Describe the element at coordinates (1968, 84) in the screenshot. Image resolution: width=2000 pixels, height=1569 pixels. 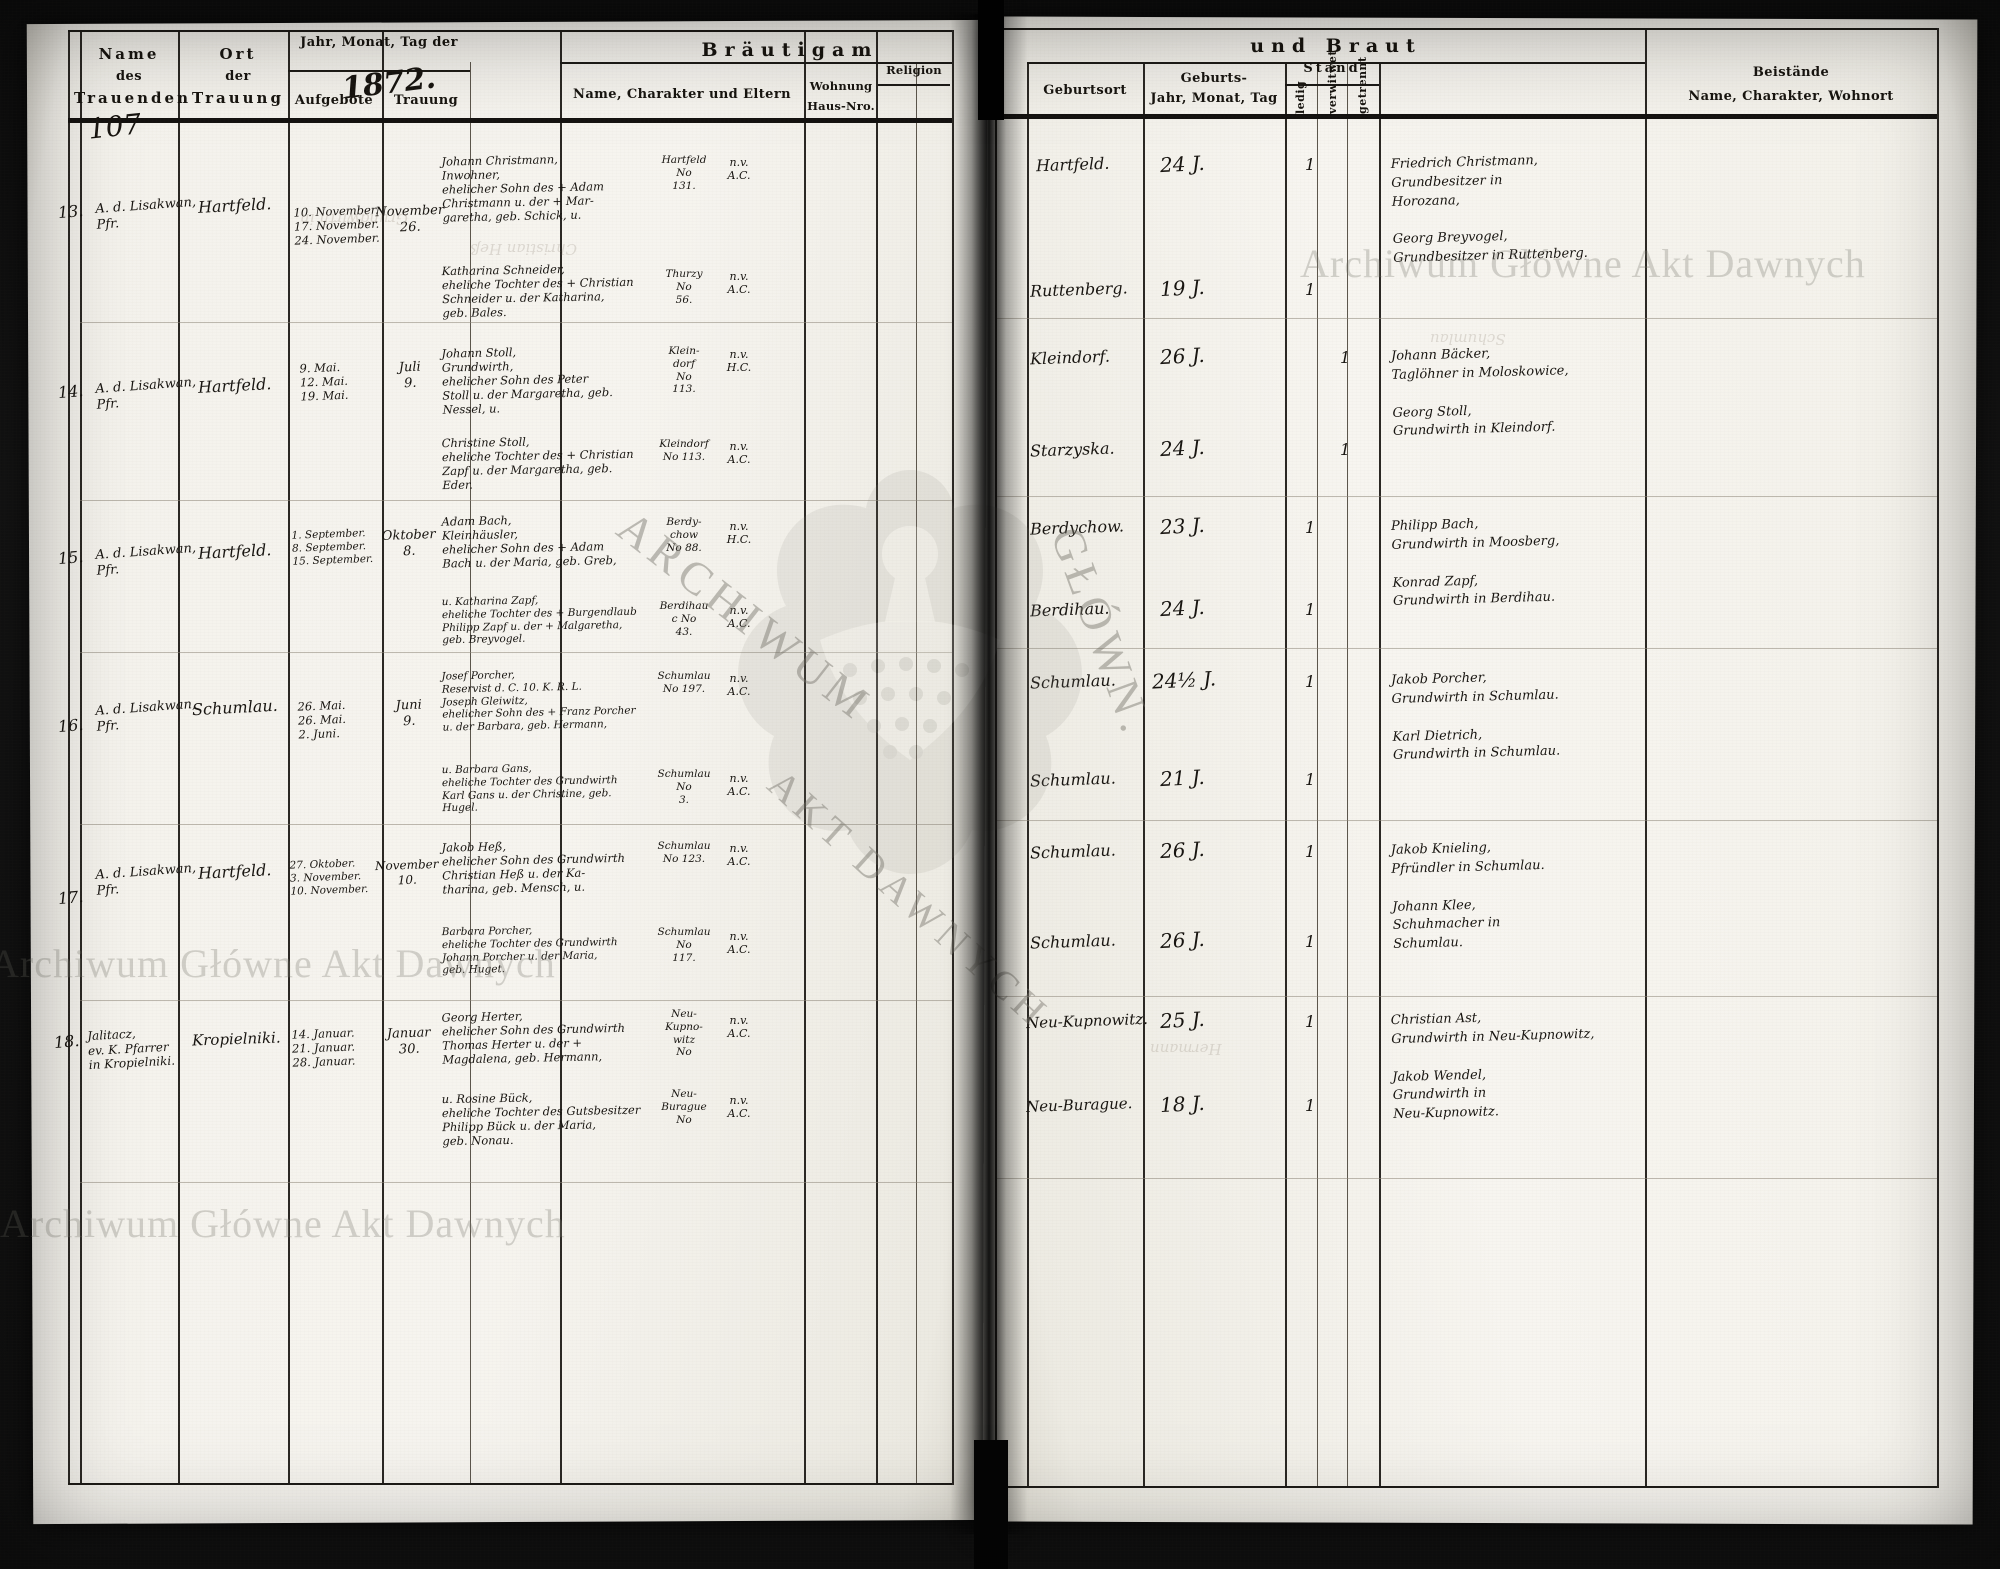
I see `header-anmerkung: Anmerkung` at that location.